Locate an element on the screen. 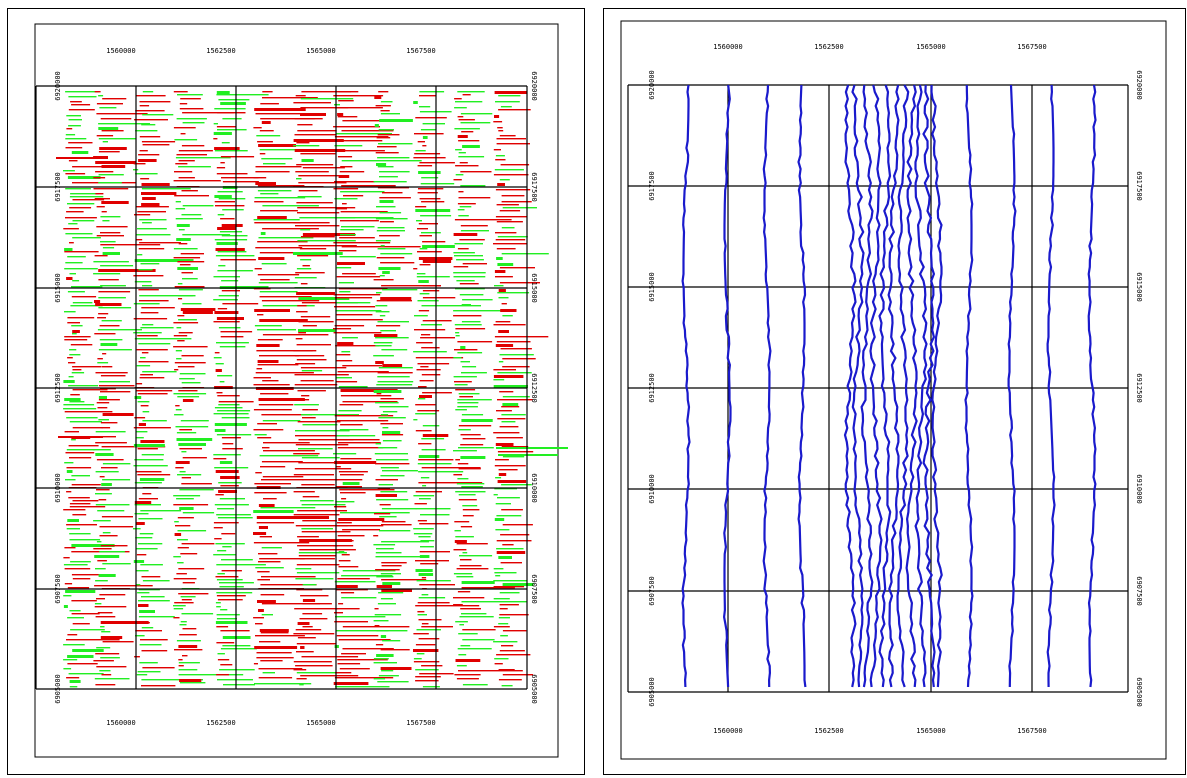  x-tick-bottom: 1562500 is located at coordinates (221, 723).